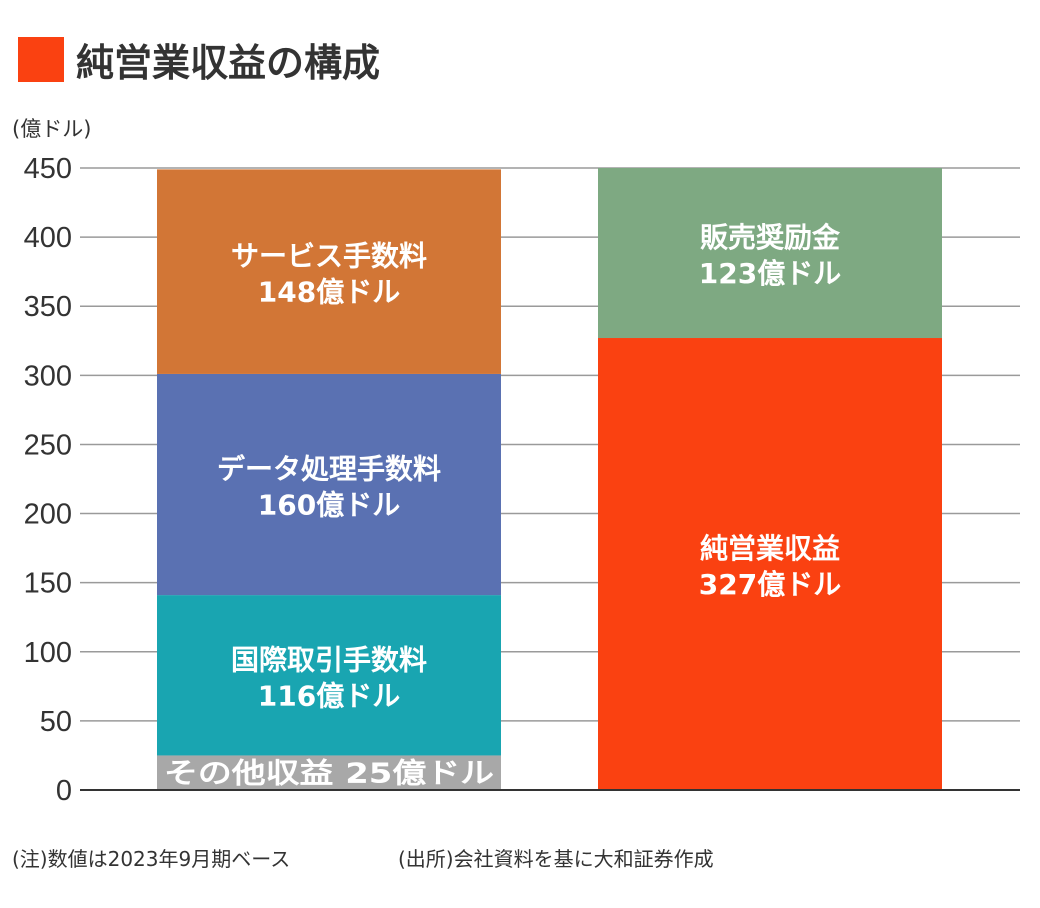 The width and height of the screenshot is (1040, 908). What do you see at coordinates (770, 273) in the screenshot?
I see `data-label: 123億ドル` at bounding box center [770, 273].